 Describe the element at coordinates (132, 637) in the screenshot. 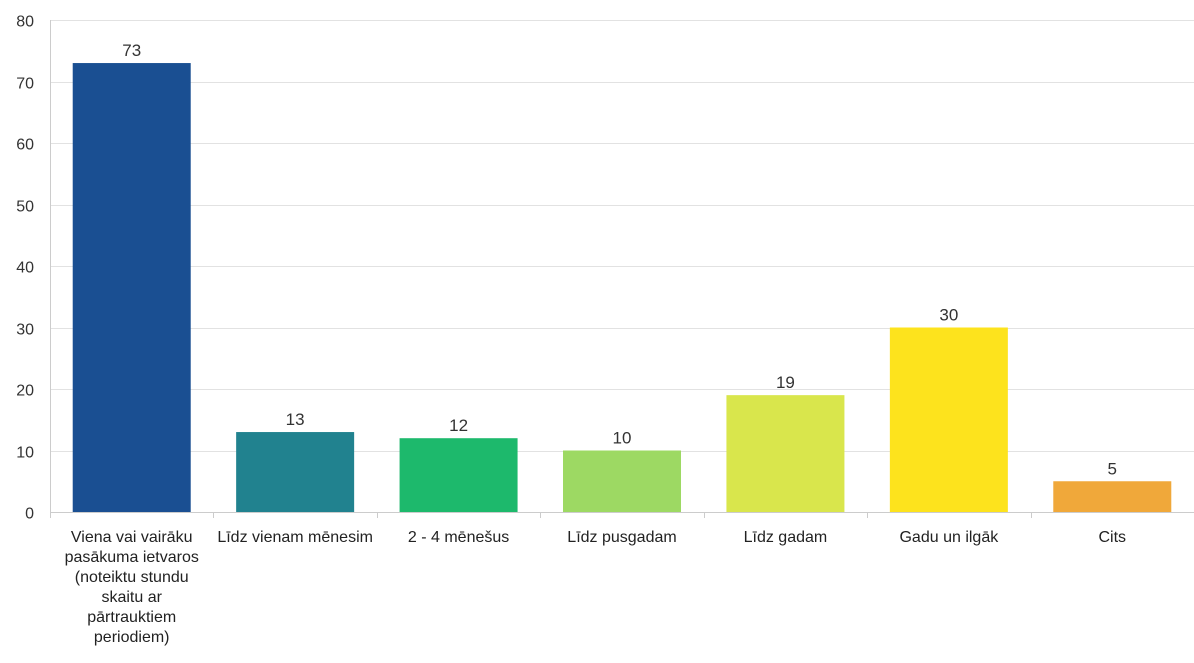

I see `x-category-label-line: periodiem)` at that location.